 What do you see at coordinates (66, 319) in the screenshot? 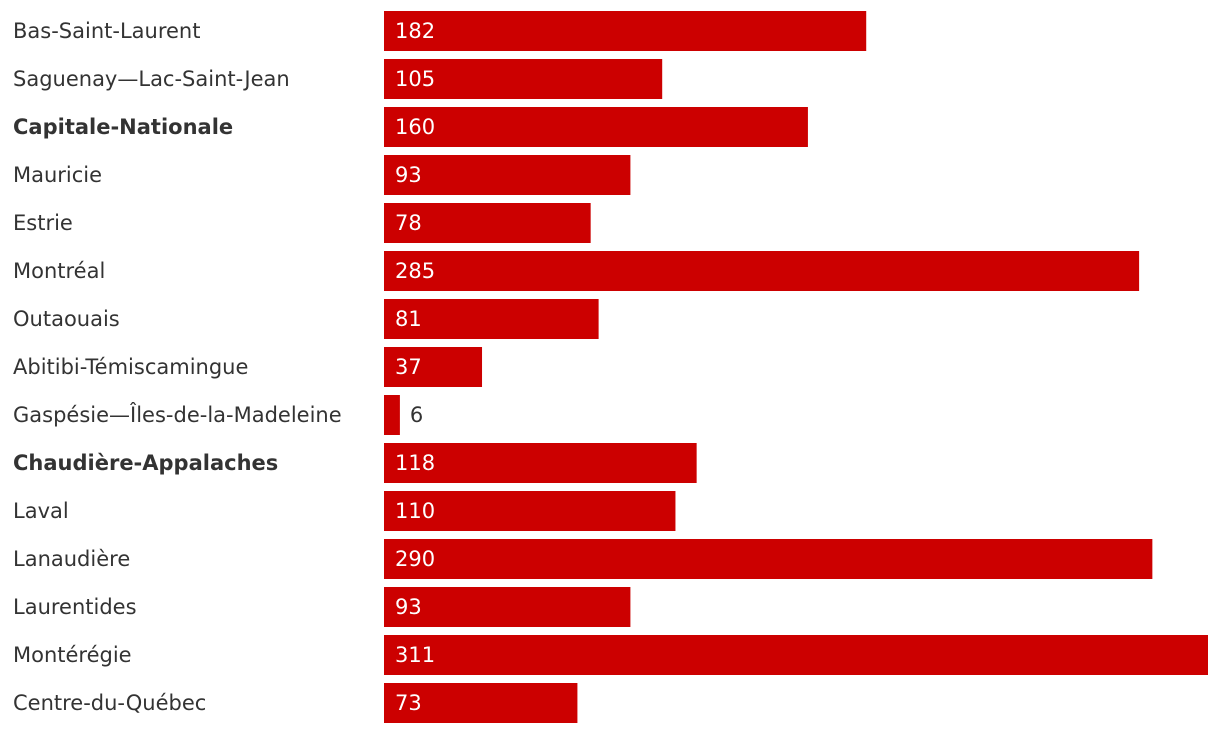
I see `category-label: Outaouais` at bounding box center [66, 319].